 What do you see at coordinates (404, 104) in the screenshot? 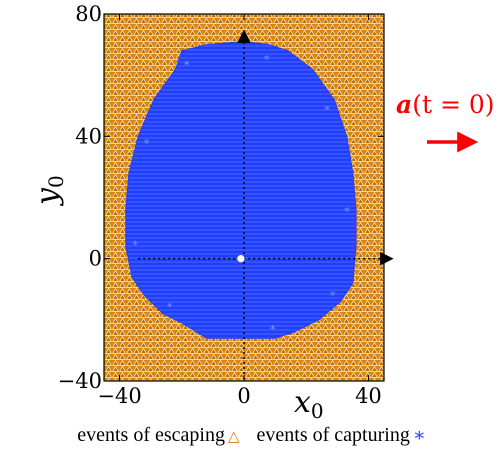
I see `annotation-symbol: a` at bounding box center [404, 104].